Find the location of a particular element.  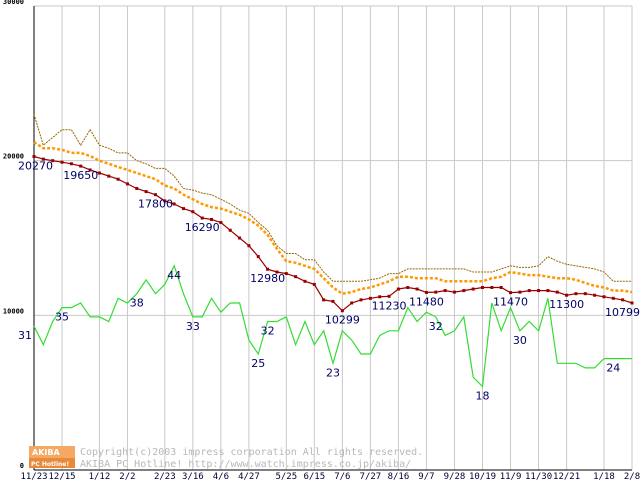

x-tick-label-2: 1/12 is located at coordinates (100, 476).